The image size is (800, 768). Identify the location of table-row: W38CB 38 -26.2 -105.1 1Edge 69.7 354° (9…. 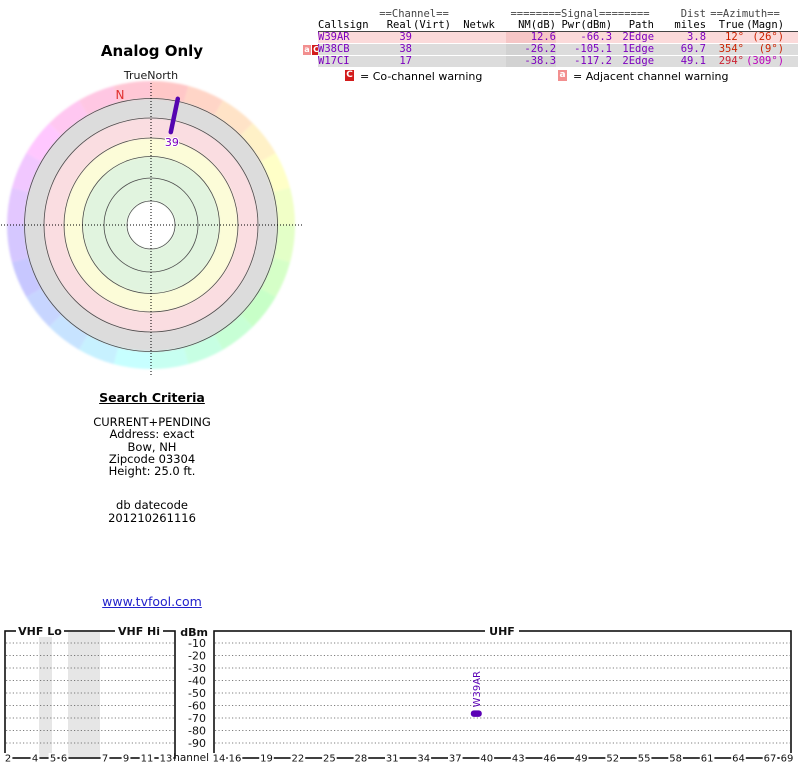
(558, 49).